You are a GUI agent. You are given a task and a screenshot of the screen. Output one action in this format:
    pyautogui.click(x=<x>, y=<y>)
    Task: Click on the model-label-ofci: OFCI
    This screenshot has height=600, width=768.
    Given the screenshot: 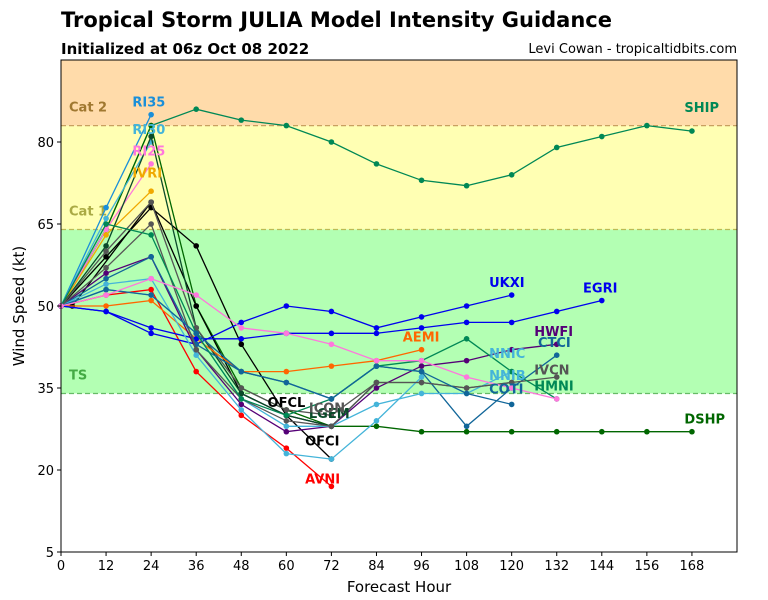 What is the action you would take?
    pyautogui.click(x=322, y=441)
    